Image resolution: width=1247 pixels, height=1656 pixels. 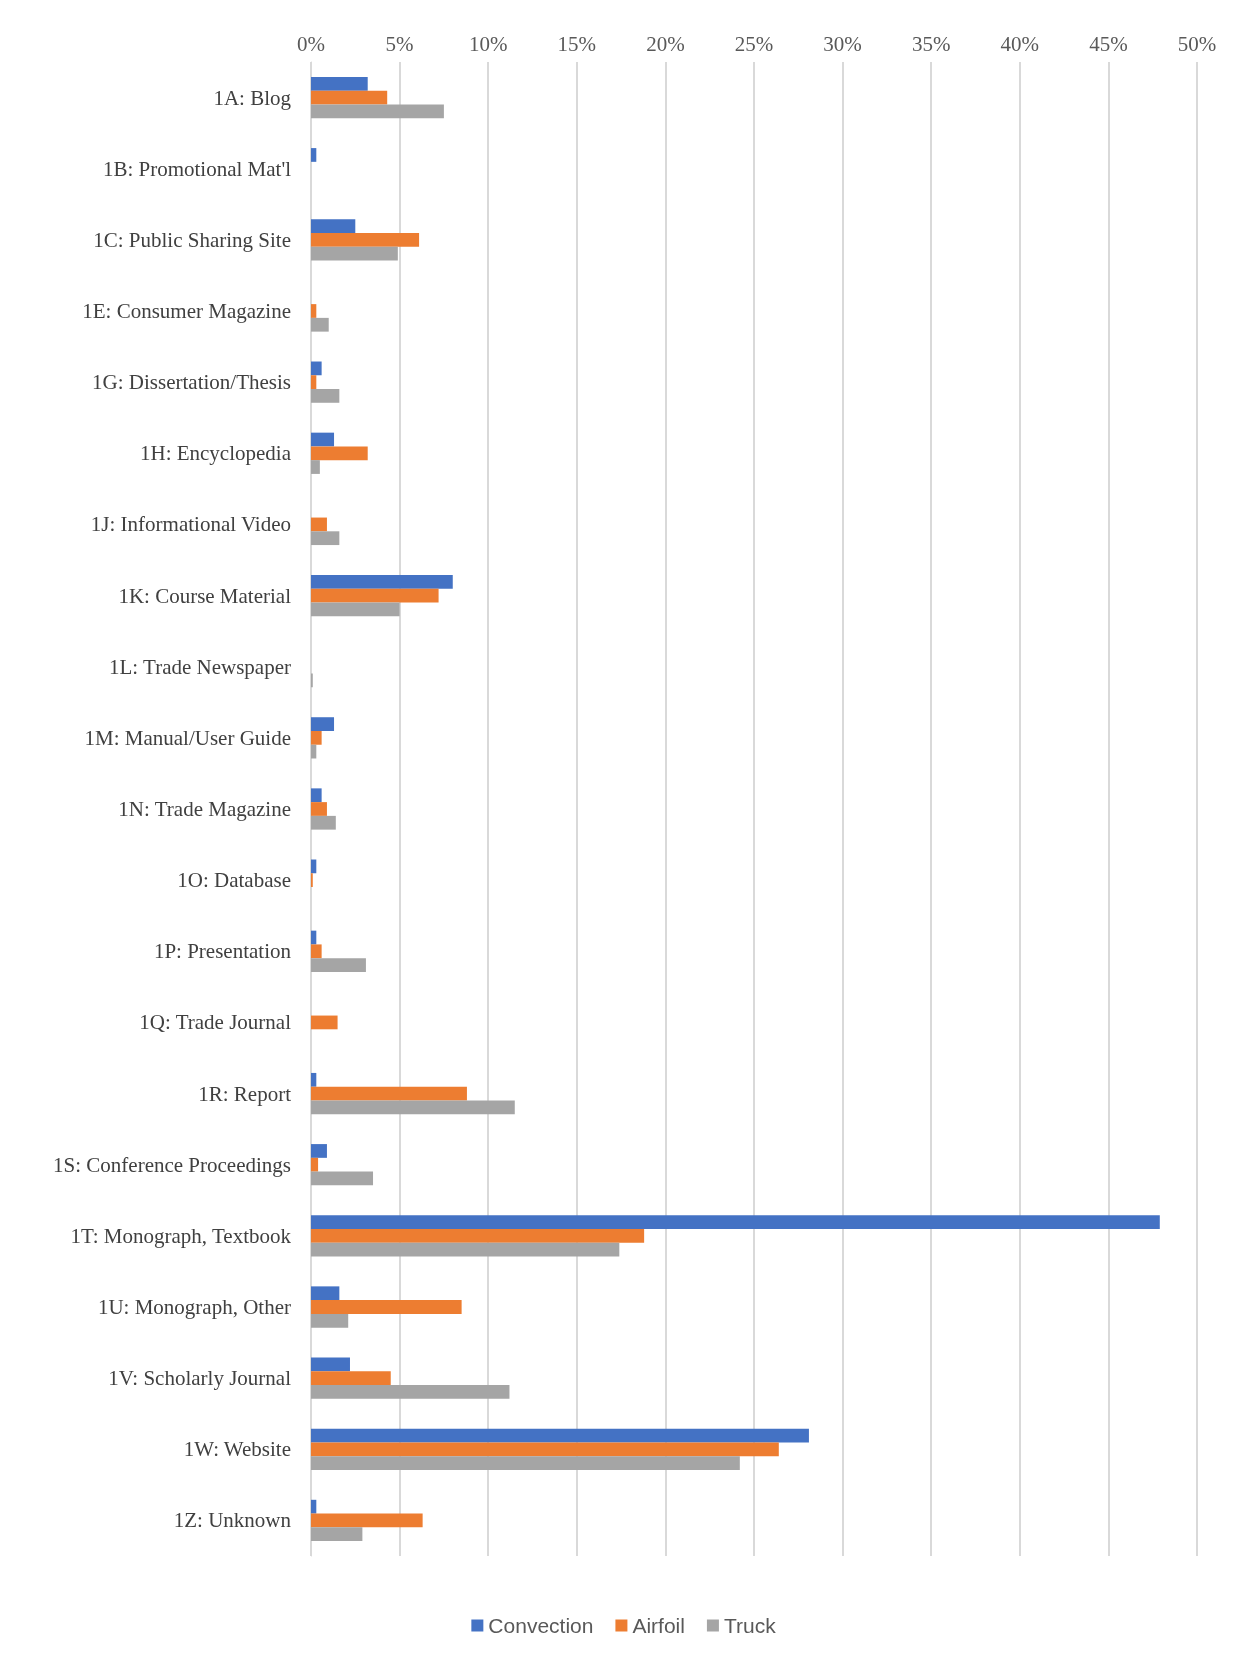 What do you see at coordinates (665, 43) in the screenshot?
I see `x-tick-label: 20%` at bounding box center [665, 43].